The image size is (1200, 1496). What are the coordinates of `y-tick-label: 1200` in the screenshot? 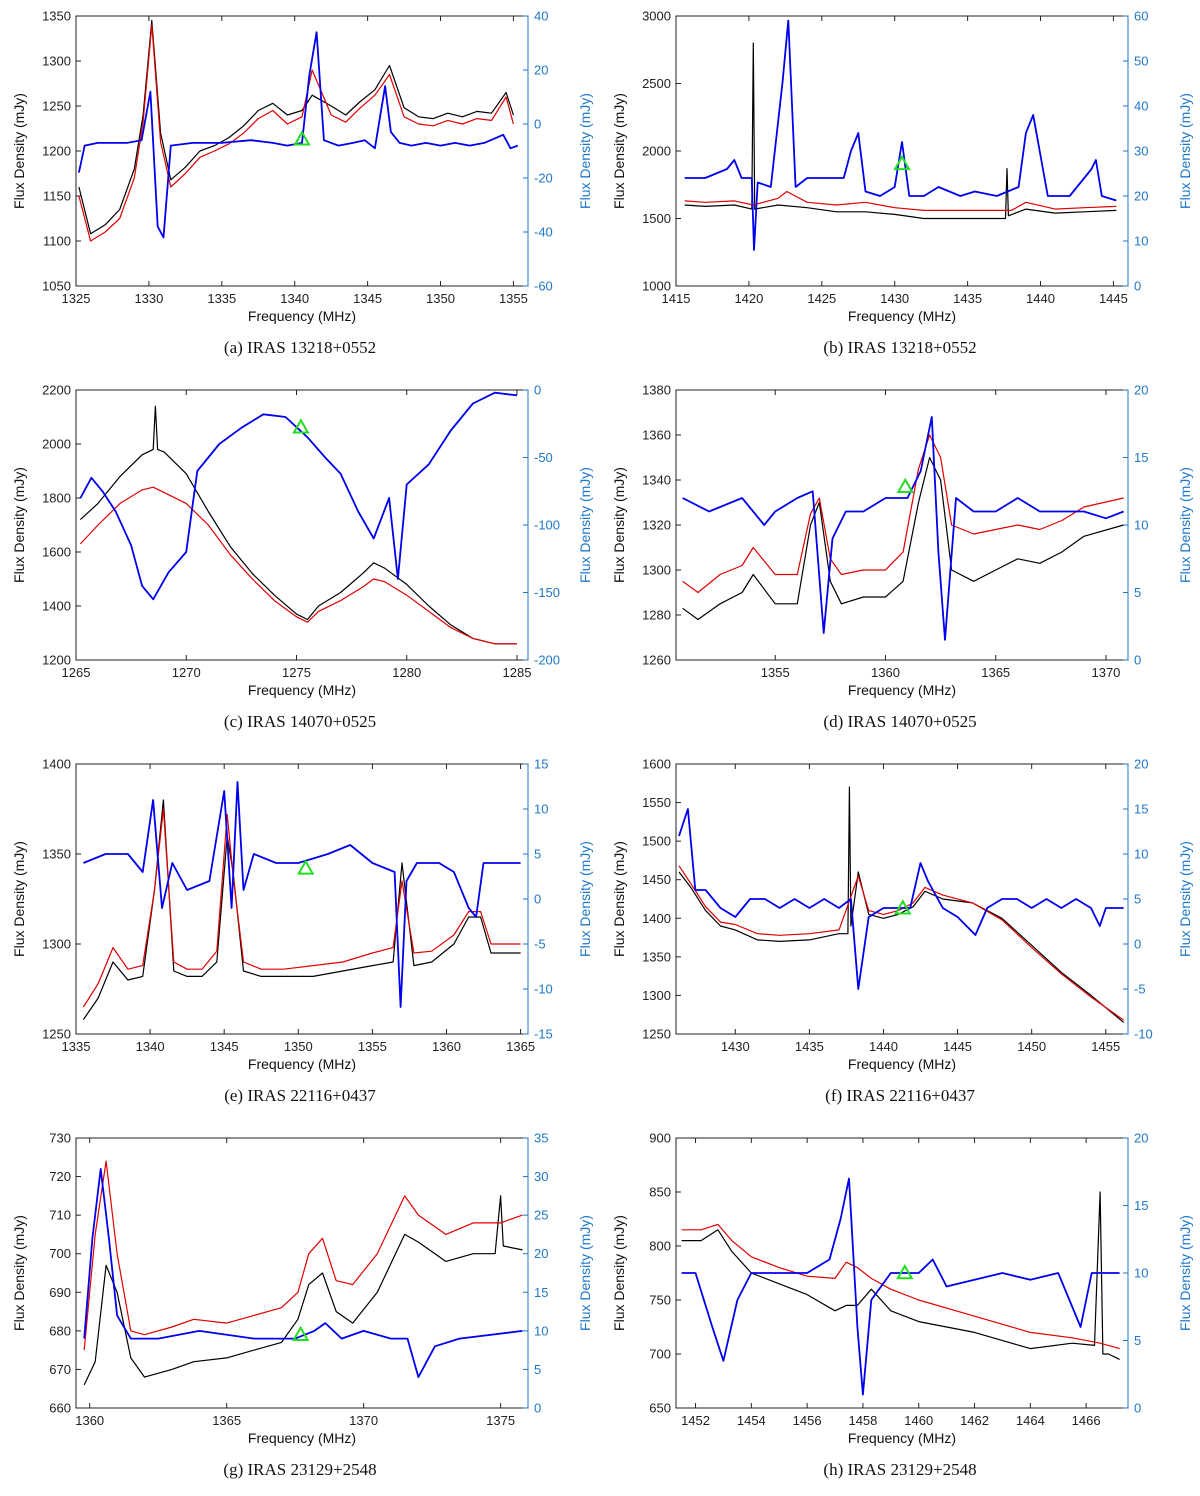 It's located at (56, 660).